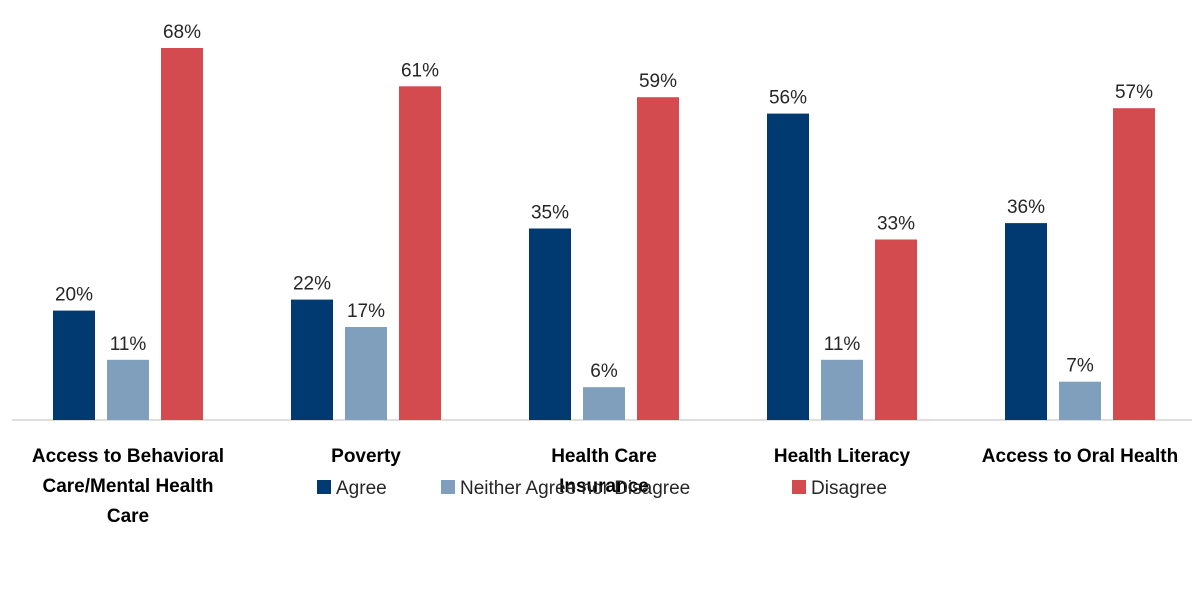 This screenshot has width=1204, height=590. I want to click on category-label: Health Care, so click(604, 456).